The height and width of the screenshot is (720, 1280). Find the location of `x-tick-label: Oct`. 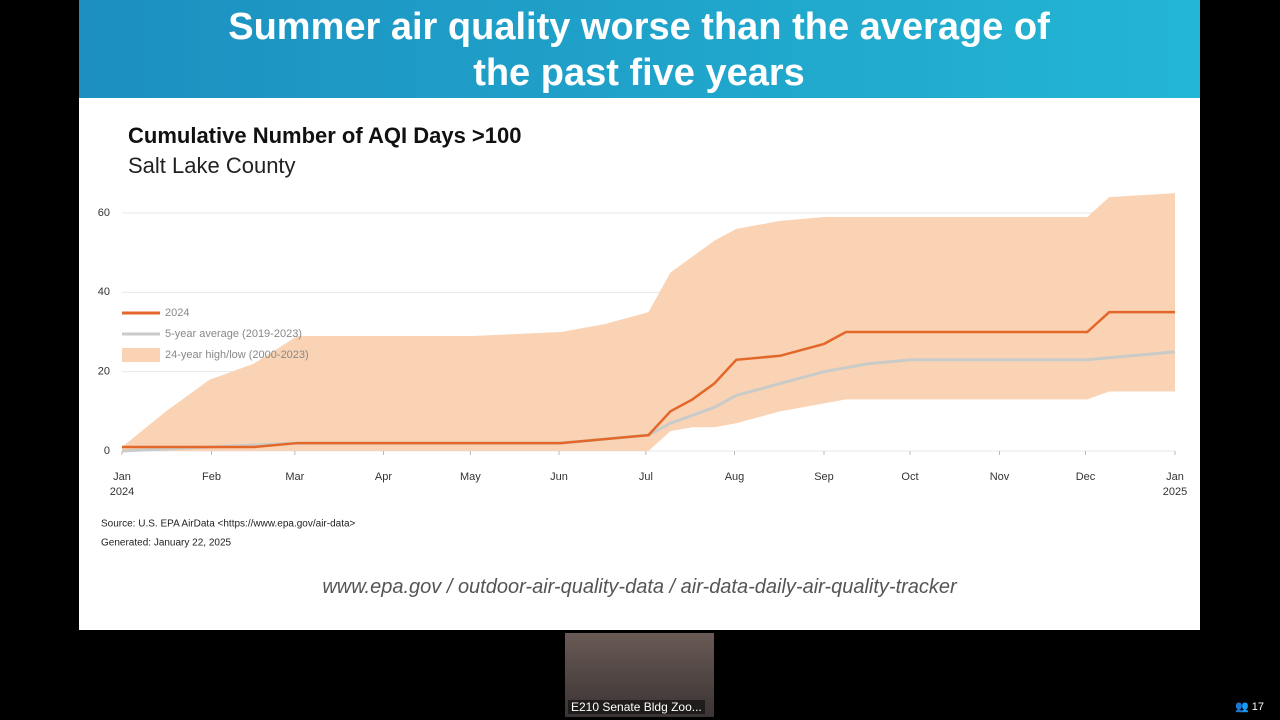

x-tick-label: Oct is located at coordinates (909, 477).